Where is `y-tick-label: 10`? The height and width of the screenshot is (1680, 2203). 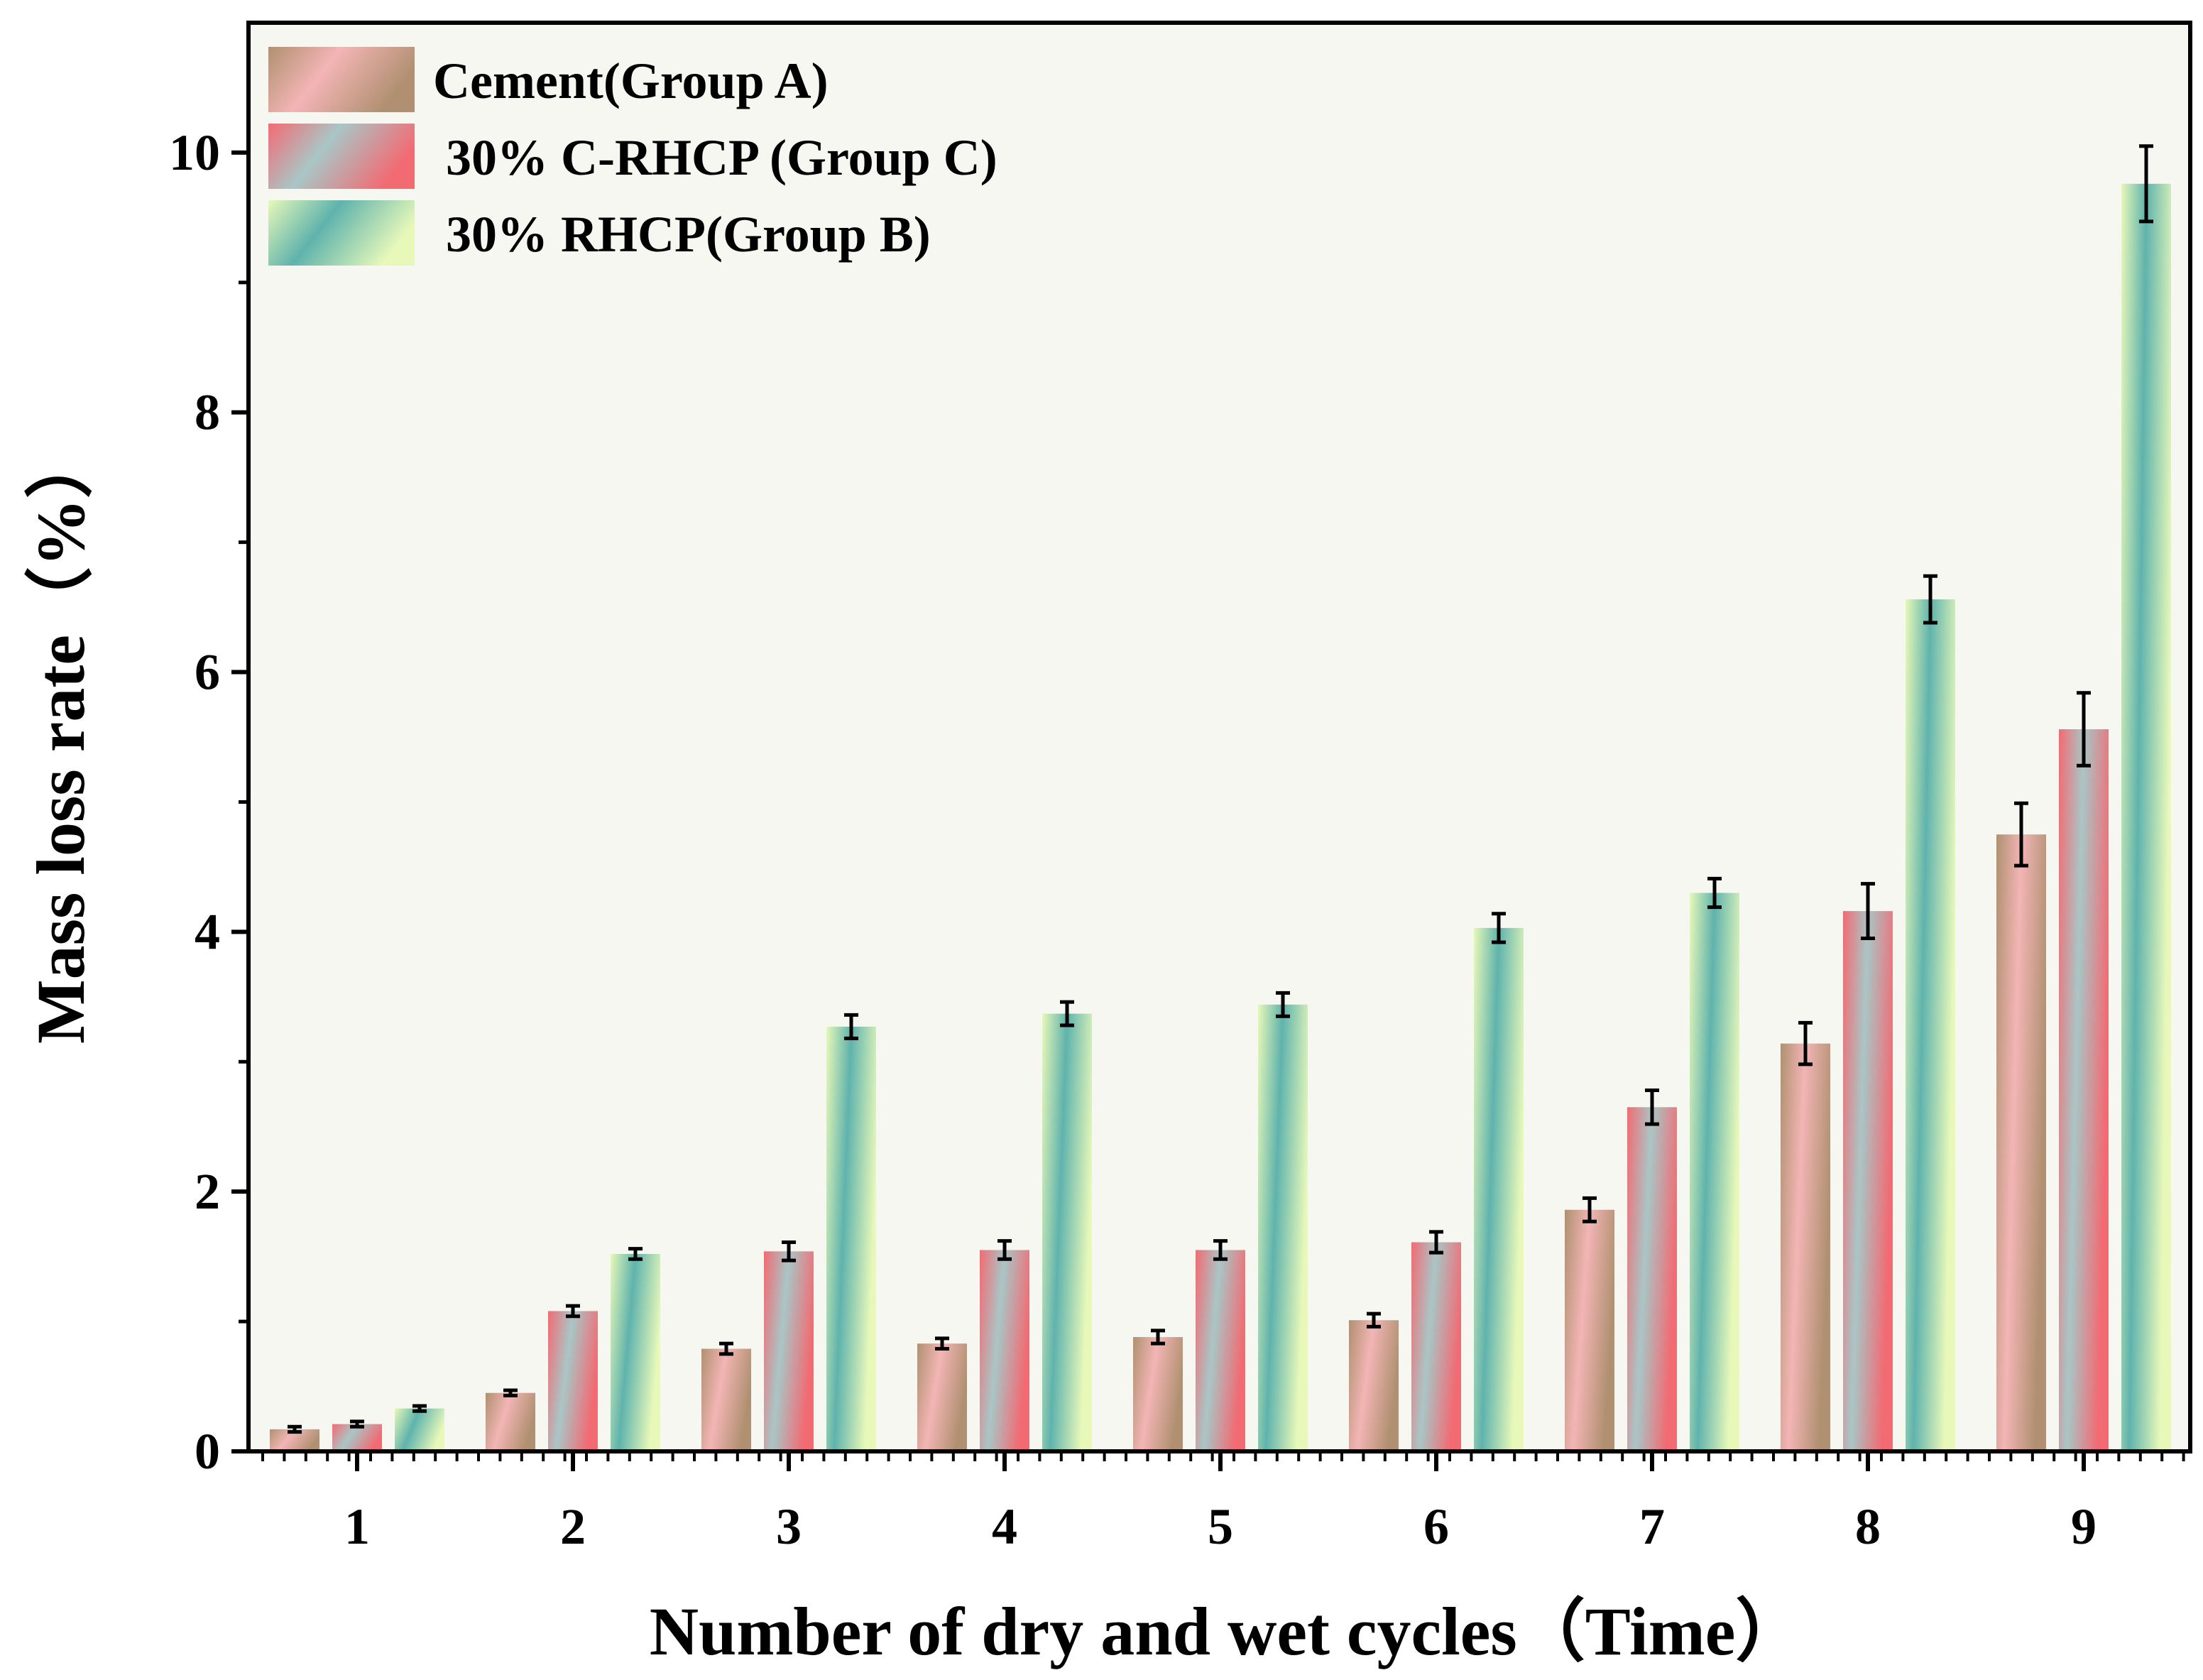 y-tick-label: 10 is located at coordinates (194, 152).